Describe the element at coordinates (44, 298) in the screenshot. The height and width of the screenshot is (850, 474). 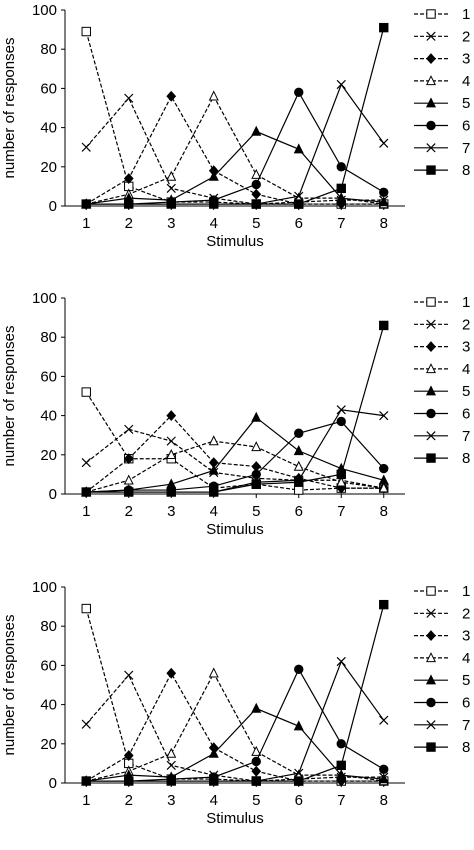
I see `y-tick-label: 100` at that location.